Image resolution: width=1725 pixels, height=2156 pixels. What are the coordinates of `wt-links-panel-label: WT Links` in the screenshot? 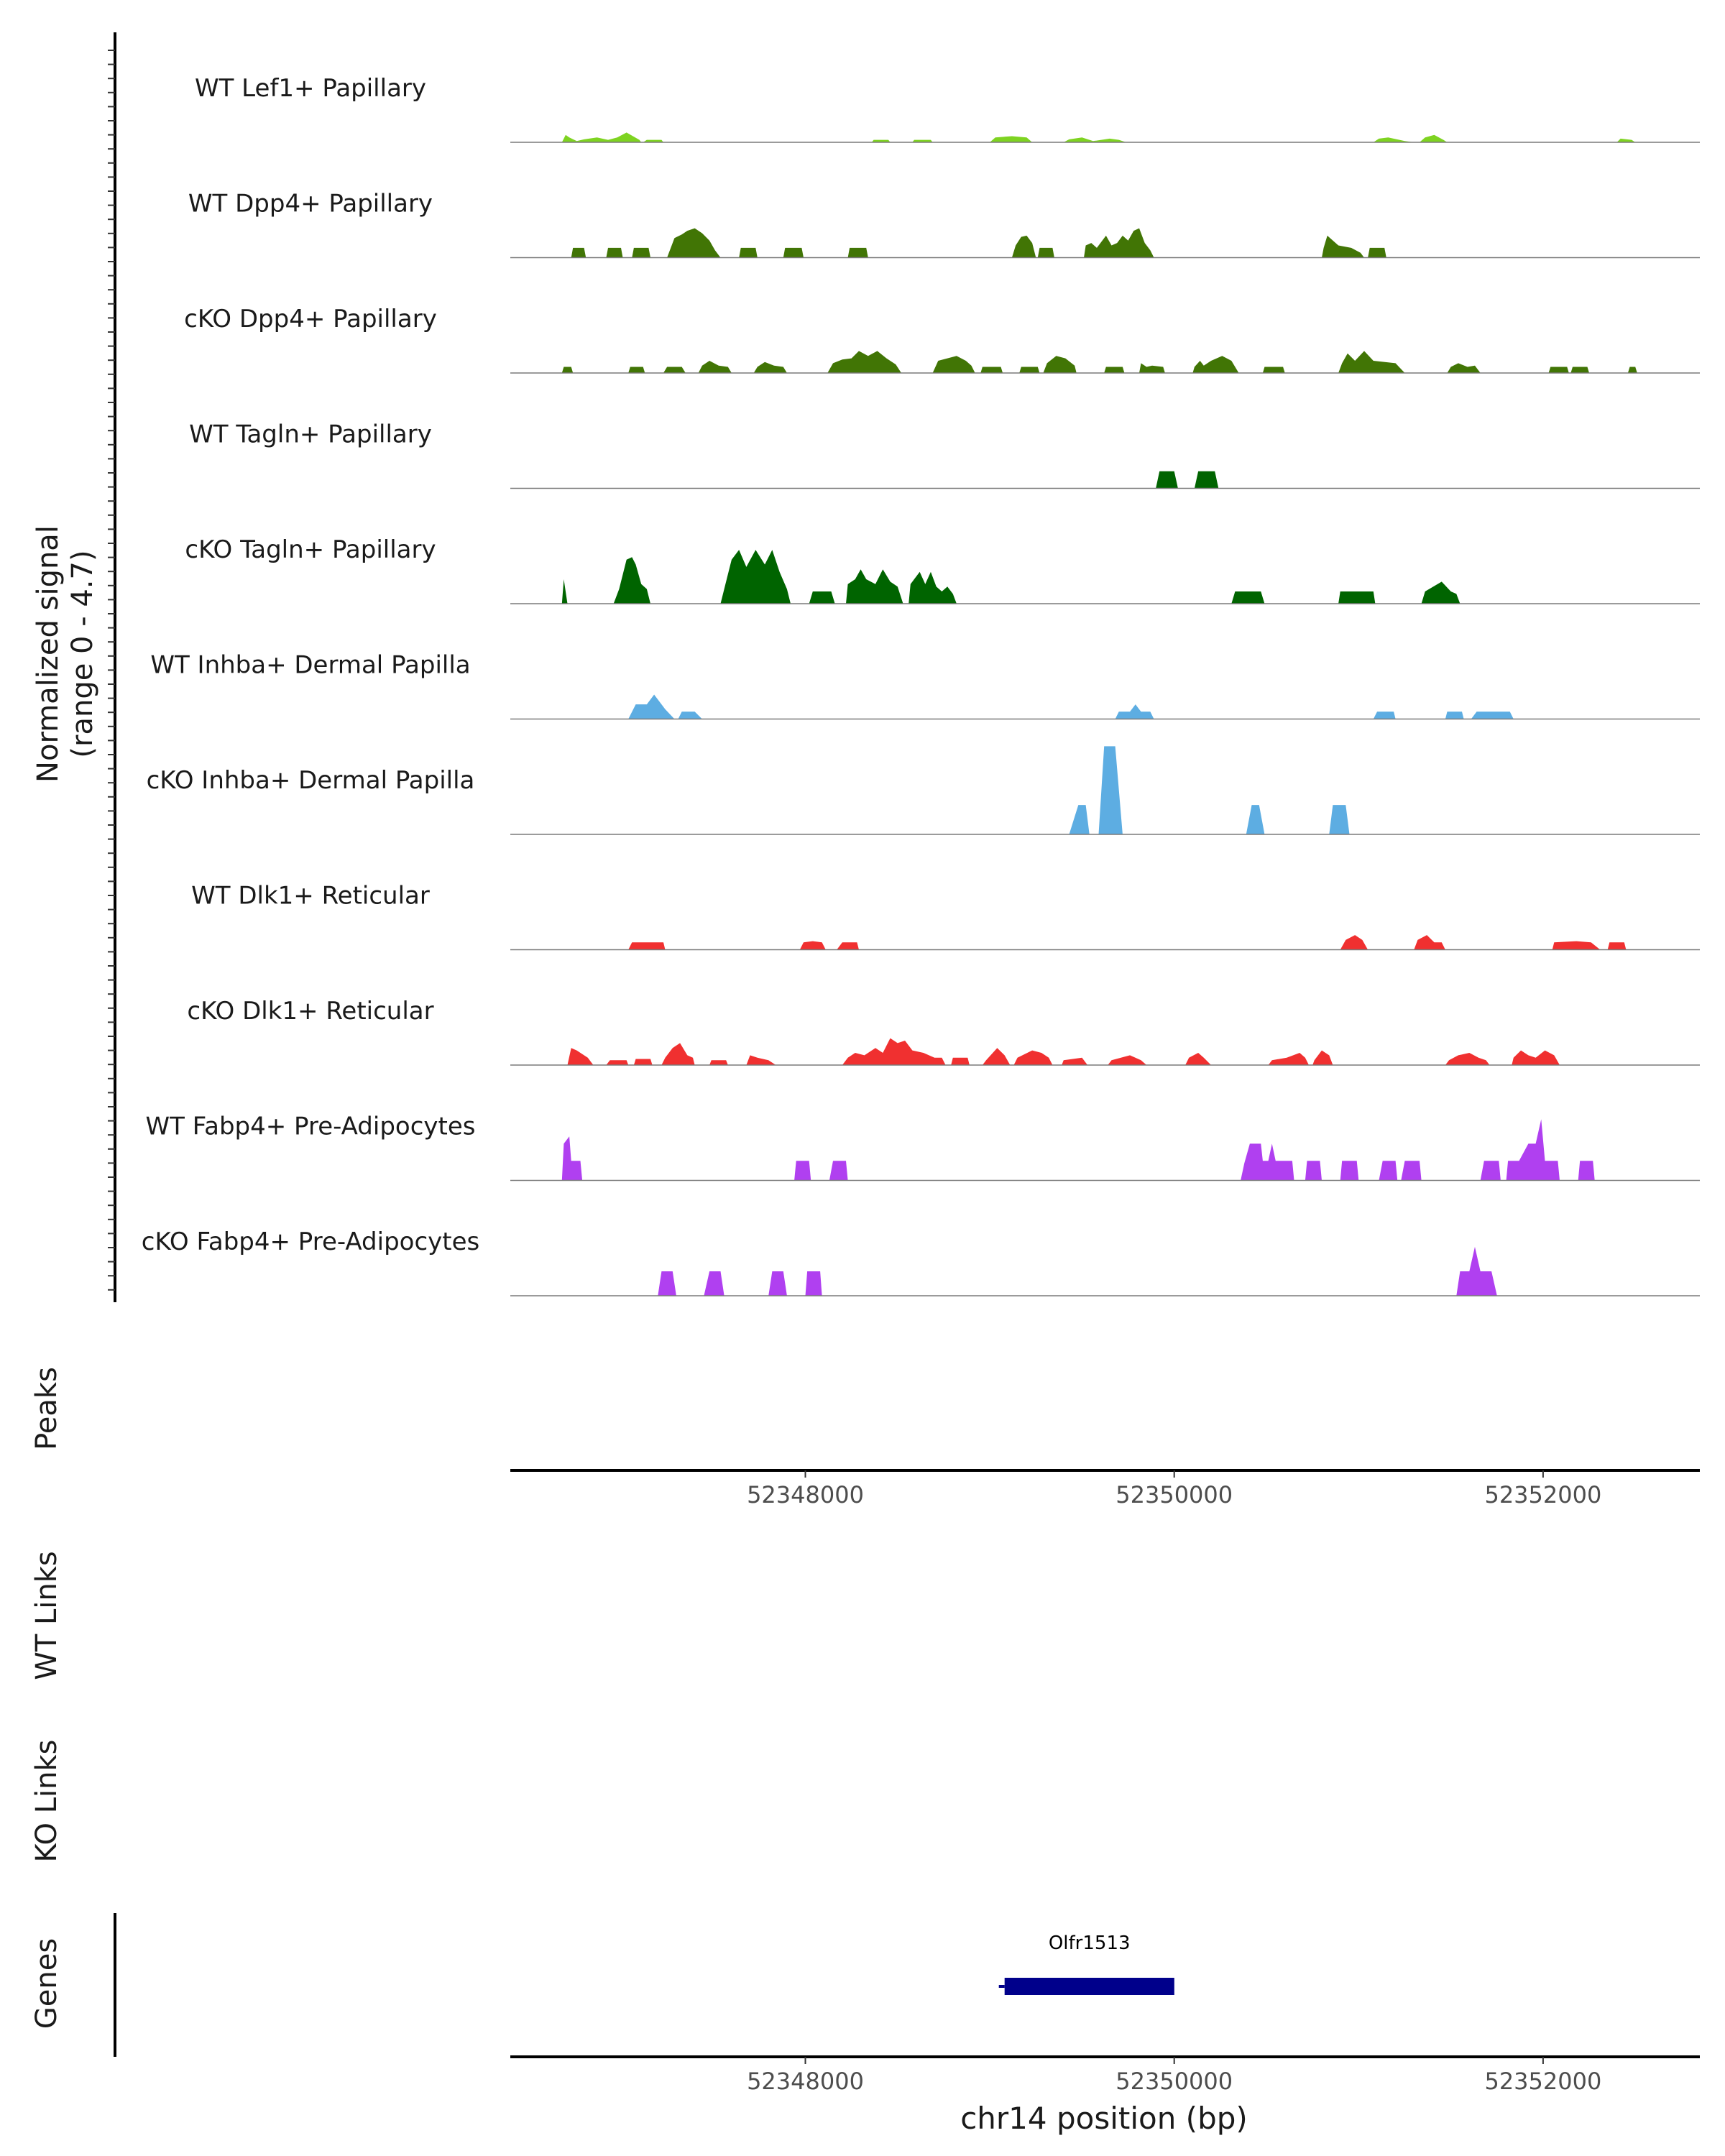 It's located at (46, 1615).